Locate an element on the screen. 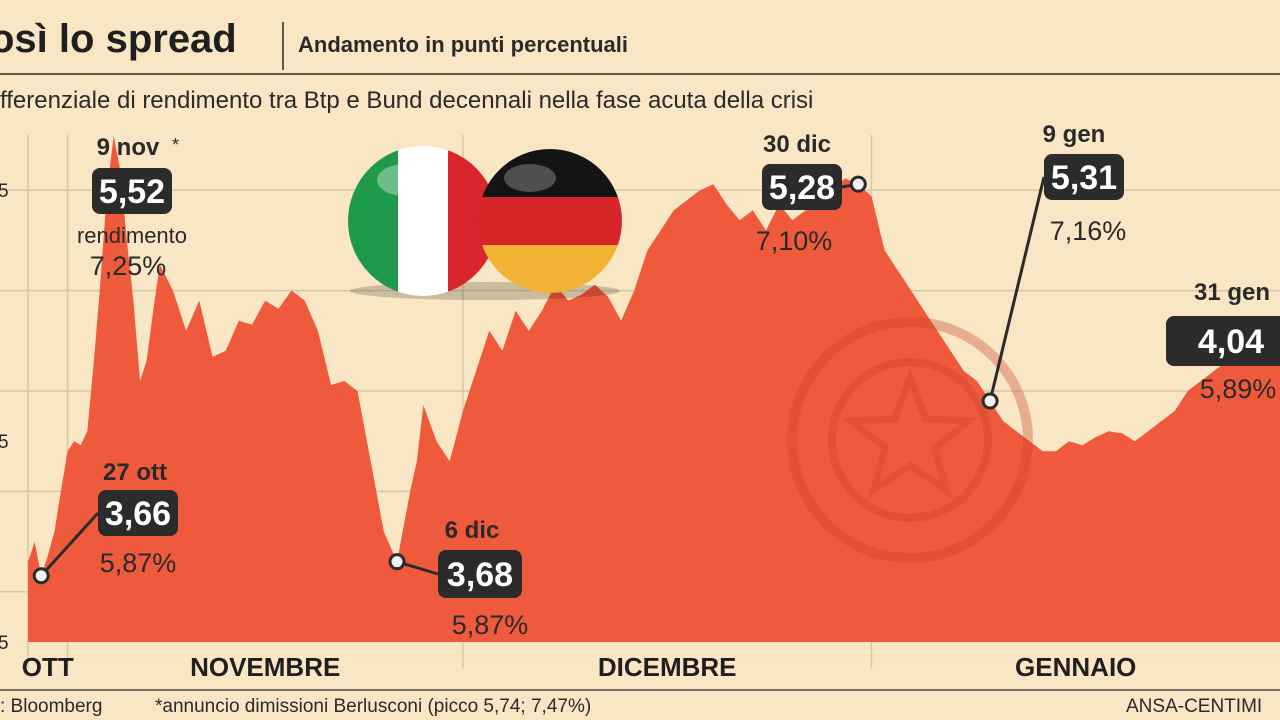  month-label: NOVEMBRE is located at coordinates (265, 667).